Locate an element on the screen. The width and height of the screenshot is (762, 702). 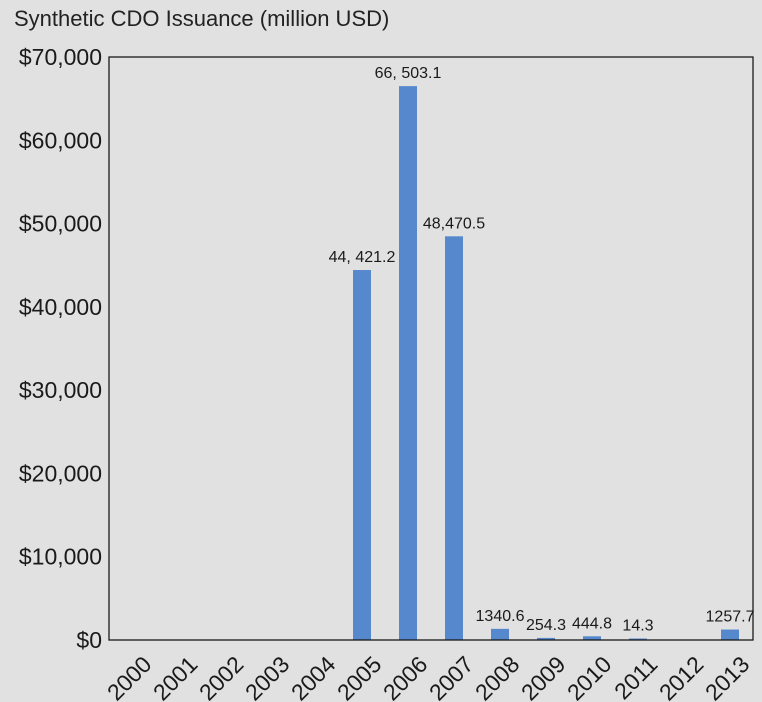
y-tick-label: $0 is located at coordinates (89, 640).